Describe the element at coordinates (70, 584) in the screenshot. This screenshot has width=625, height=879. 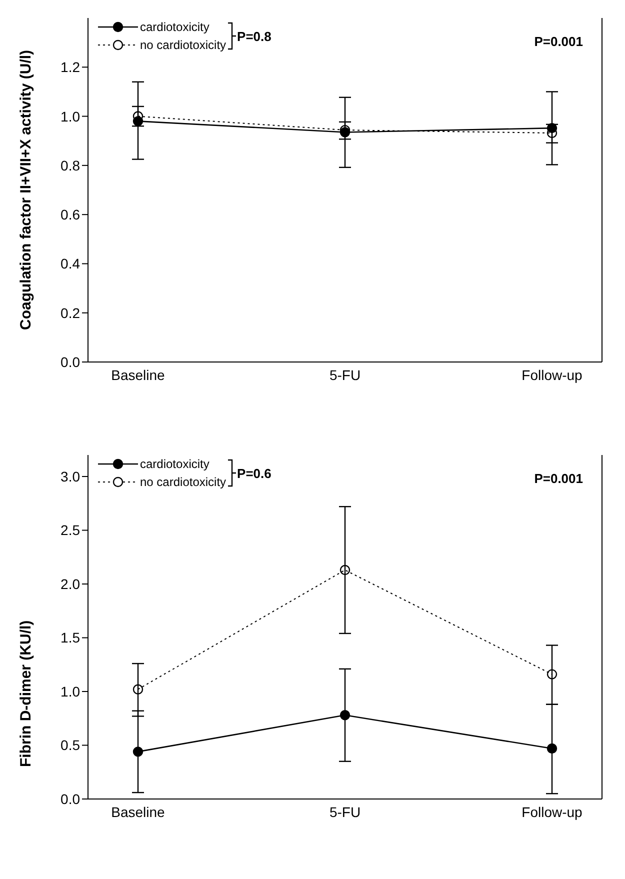
I see `y-tick-label: 2.0` at that location.